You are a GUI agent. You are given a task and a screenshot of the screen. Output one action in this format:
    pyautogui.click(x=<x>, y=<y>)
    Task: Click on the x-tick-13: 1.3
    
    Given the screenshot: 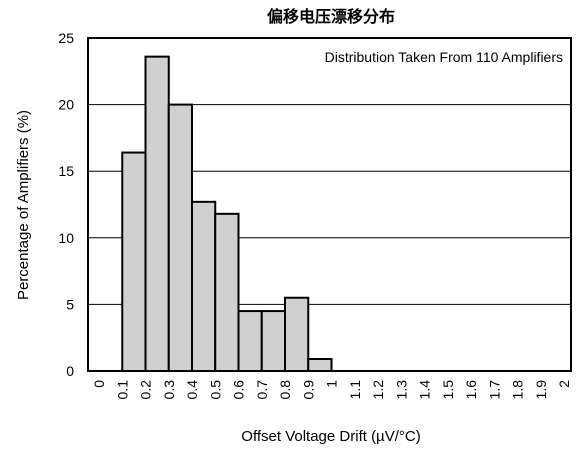 What is the action you would take?
    pyautogui.click(x=401, y=390)
    